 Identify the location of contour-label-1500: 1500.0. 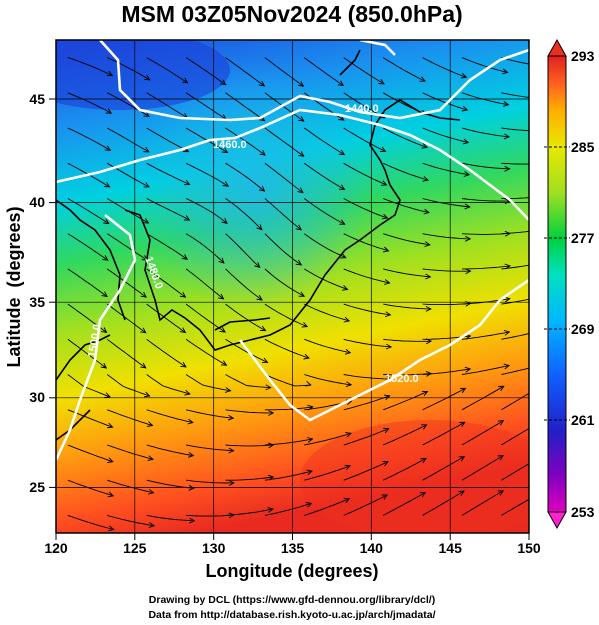
(95, 340).